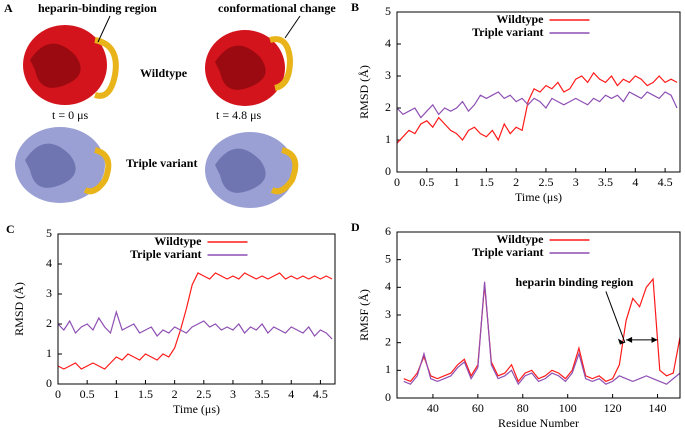  I want to click on annotation: conformational change, so click(277, 8).